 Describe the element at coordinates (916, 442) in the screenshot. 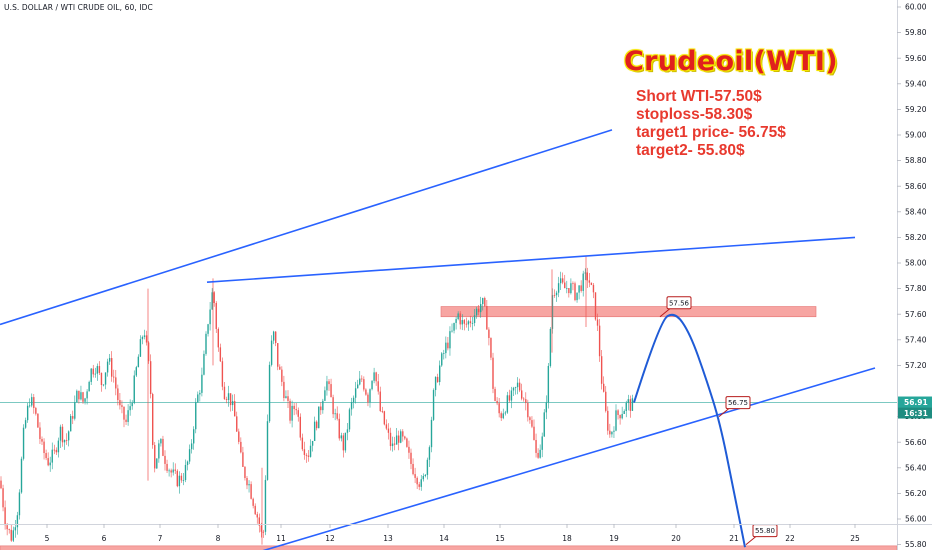

I see `y-tick-label-16: 56.60` at that location.